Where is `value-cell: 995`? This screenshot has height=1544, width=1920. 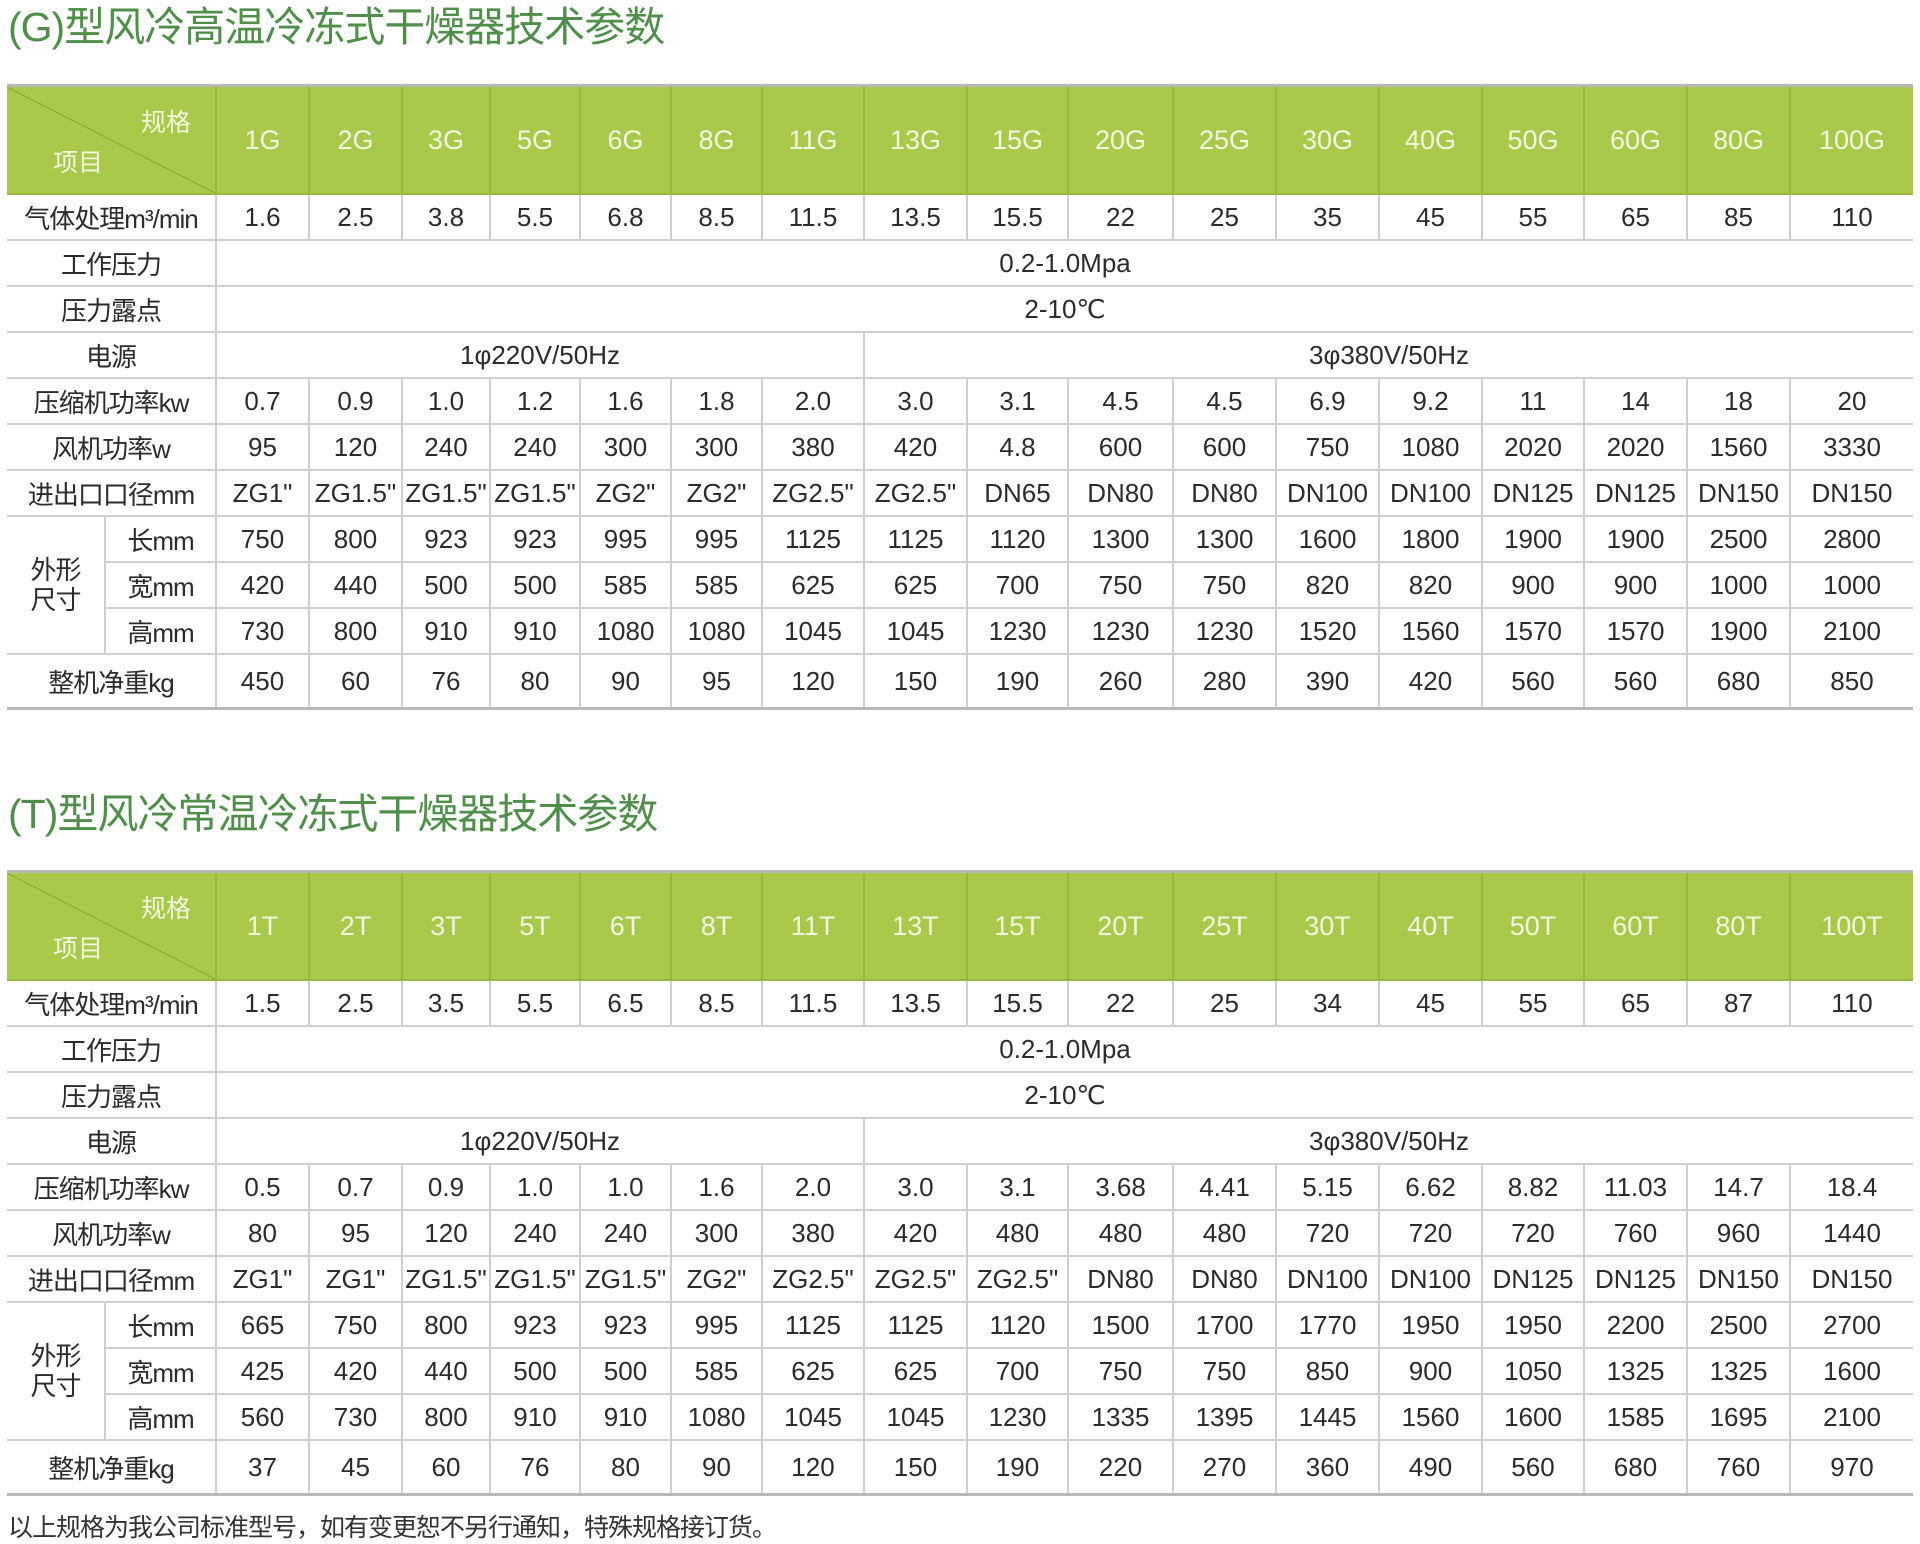
value-cell: 995 is located at coordinates (716, 539).